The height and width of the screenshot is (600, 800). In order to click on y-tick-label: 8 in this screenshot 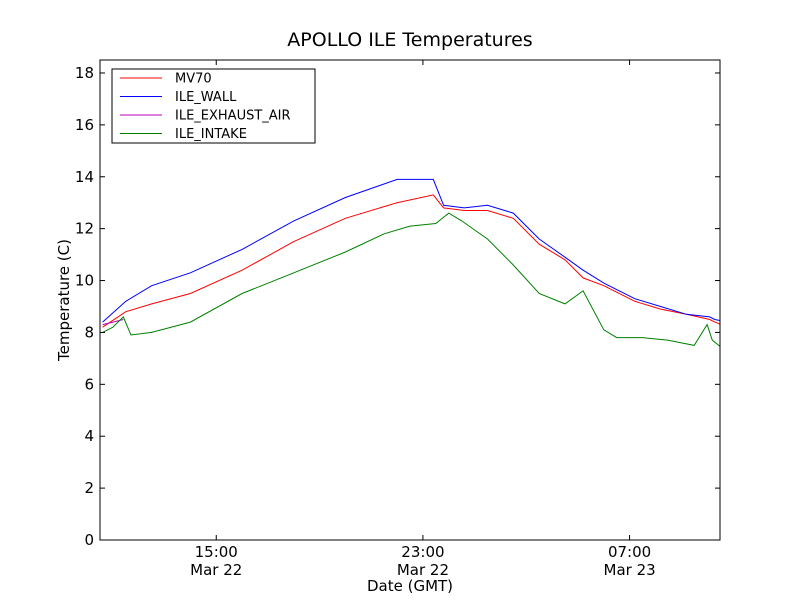, I will do `click(89, 332)`.